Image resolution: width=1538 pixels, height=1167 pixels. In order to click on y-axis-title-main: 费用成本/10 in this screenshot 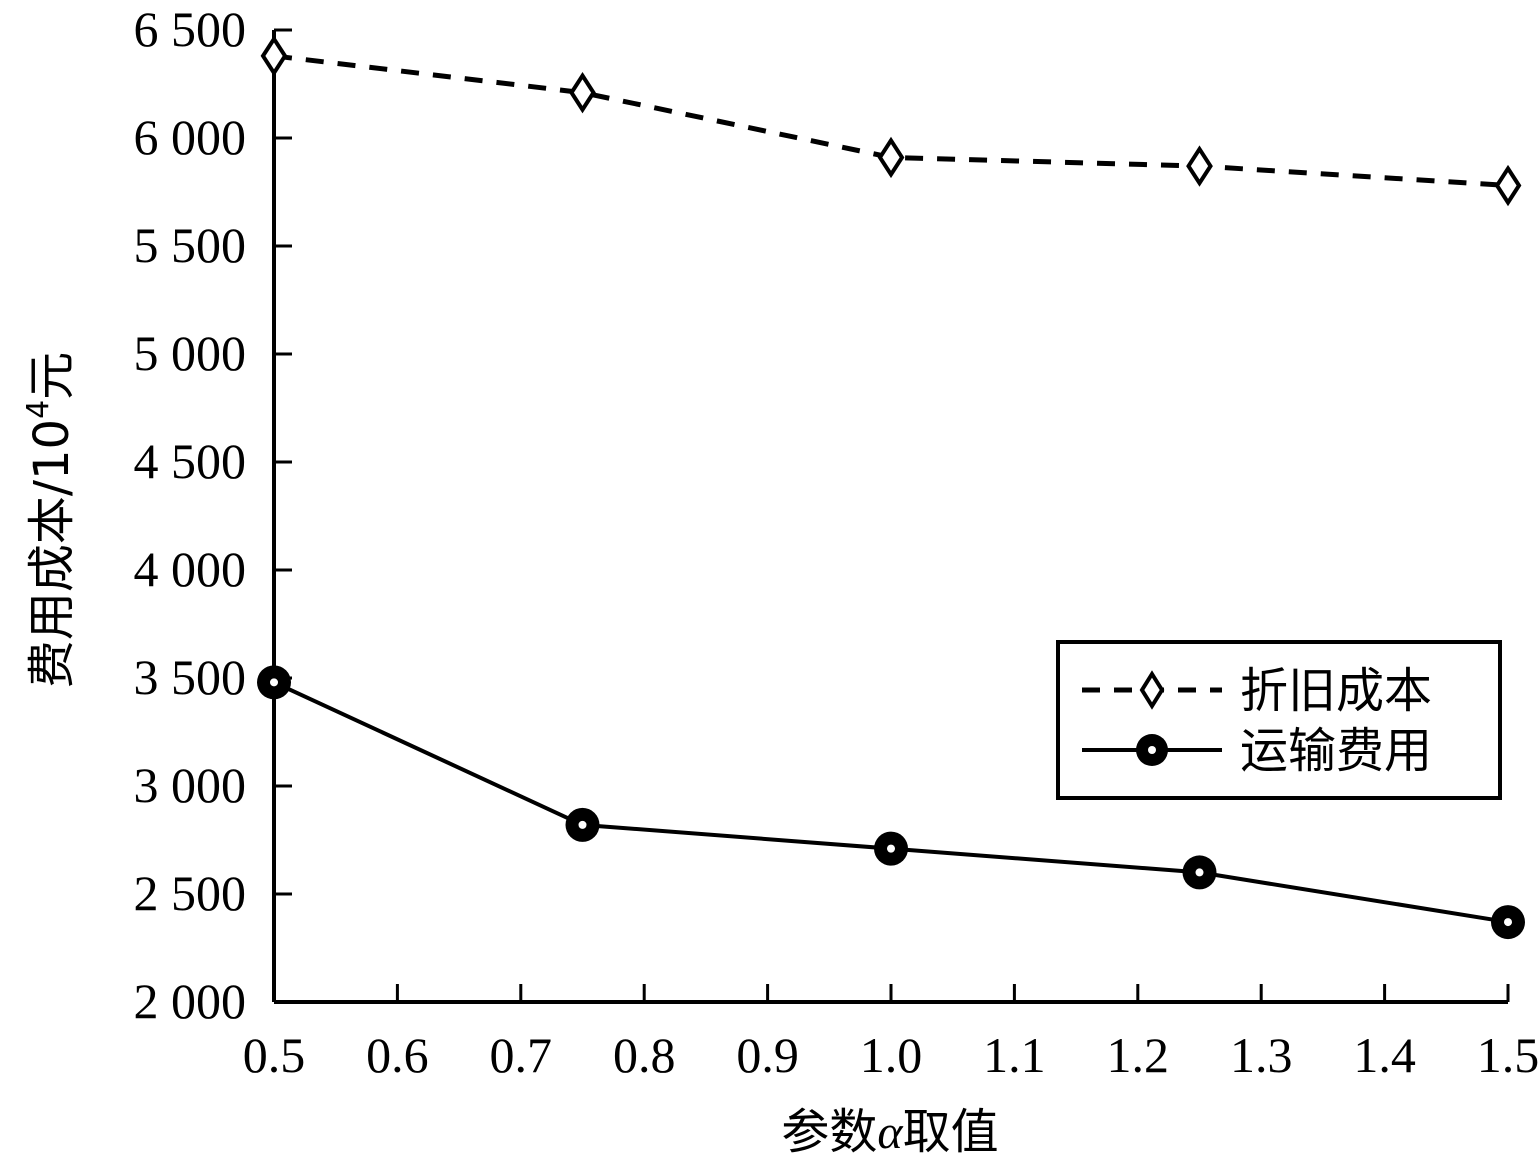, I will do `click(52, 553)`.